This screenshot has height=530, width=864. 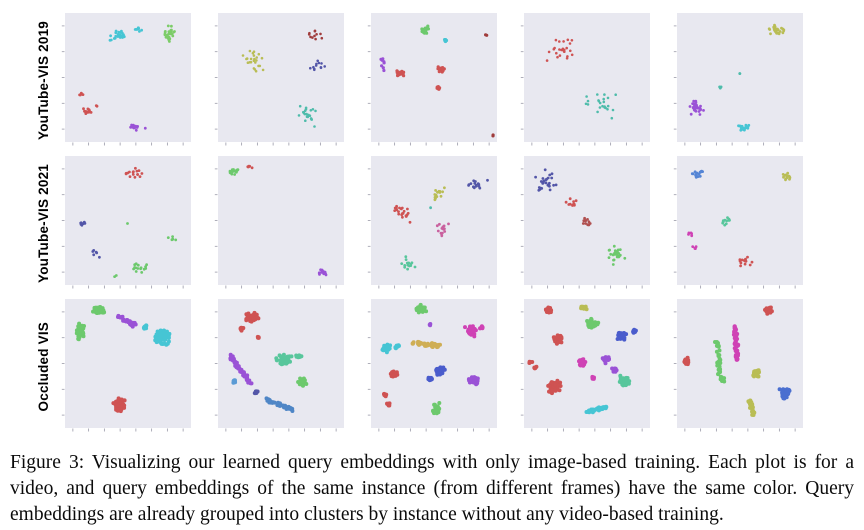 What do you see at coordinates (43, 366) in the screenshot?
I see `row-label-occluded-vis: Occluded VIS` at bounding box center [43, 366].